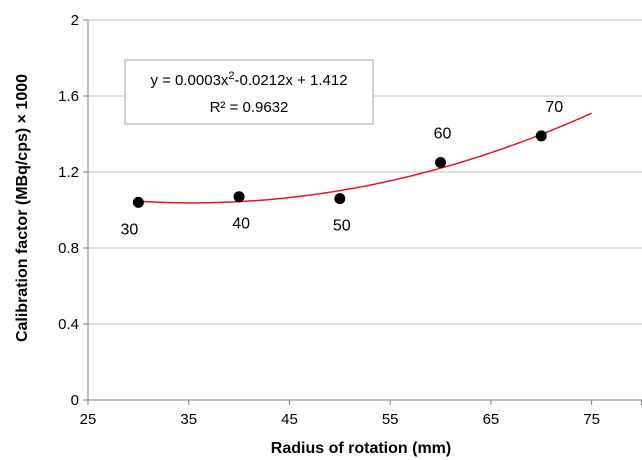  Describe the element at coordinates (129, 229) in the screenshot. I see `data-point-label: 30` at that location.